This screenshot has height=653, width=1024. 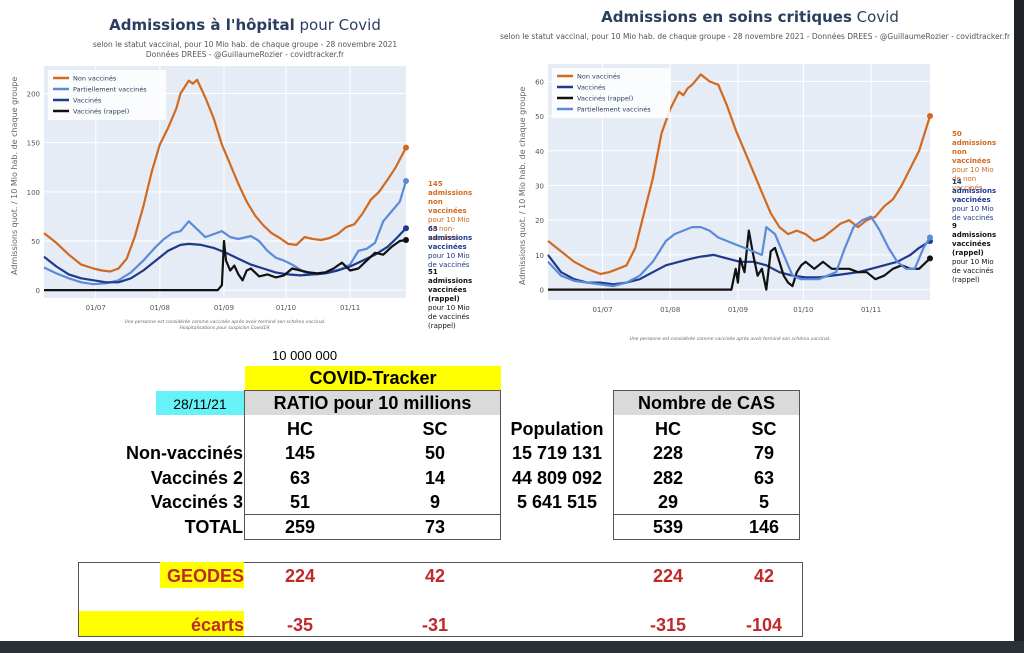 What do you see at coordinates (750, 17) in the screenshot?
I see `chart-title: Admissions en soins critiques Covid` at bounding box center [750, 17].